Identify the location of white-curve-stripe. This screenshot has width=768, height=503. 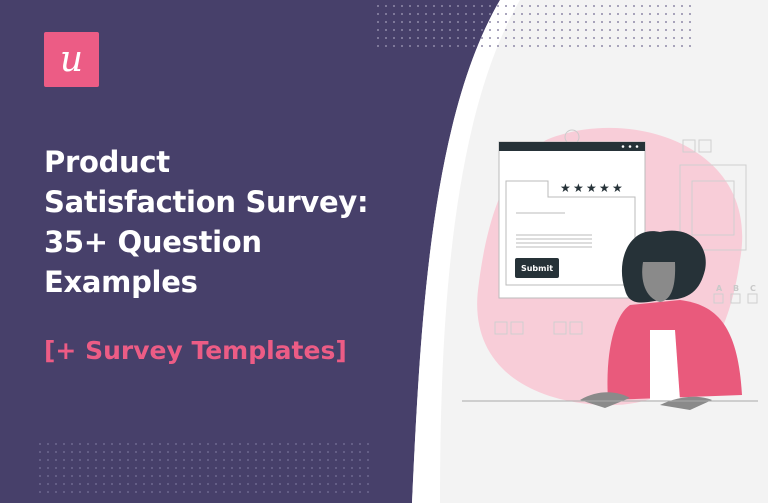
(466, 251).